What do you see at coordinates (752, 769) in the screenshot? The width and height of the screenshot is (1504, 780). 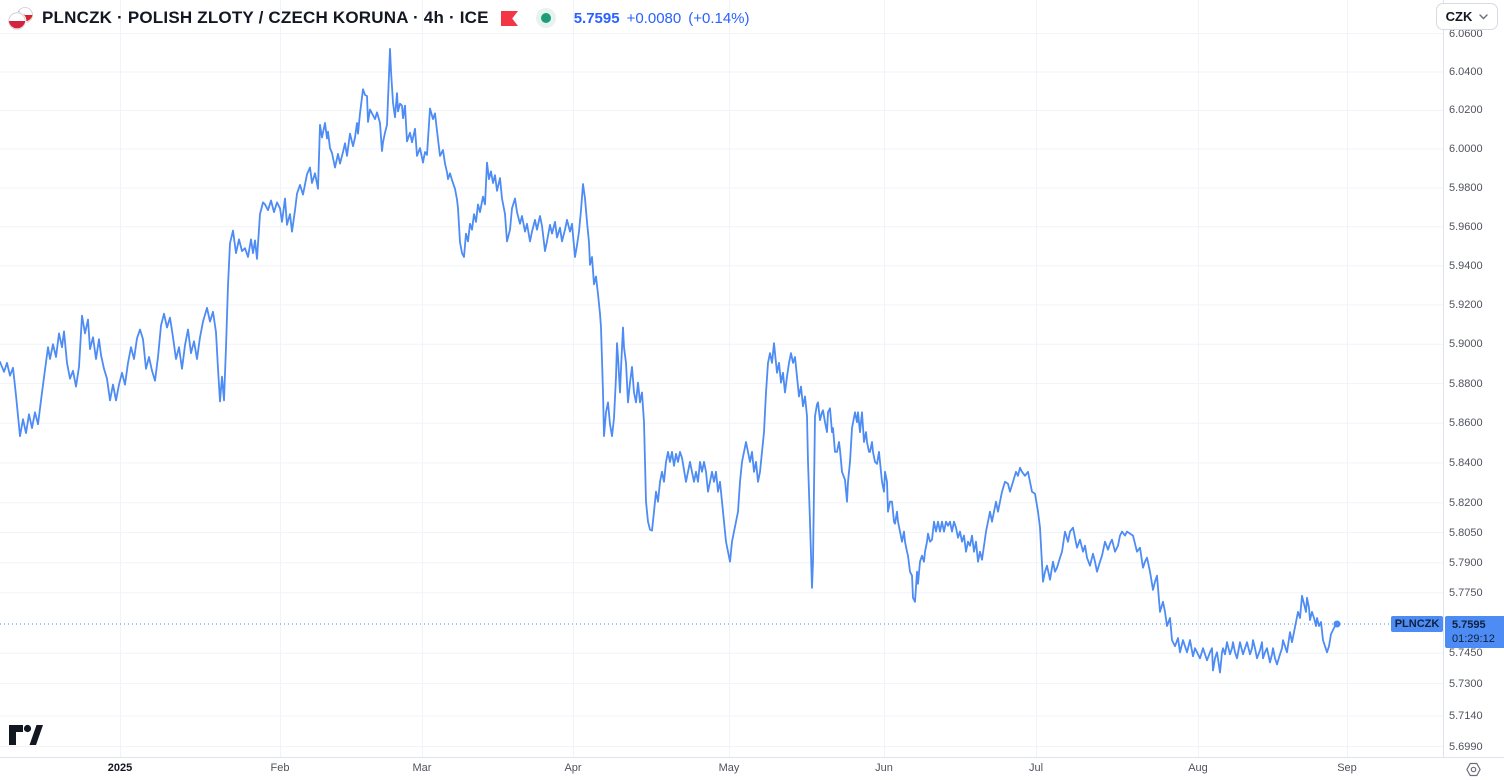 I see `time-axis: 2025 Feb Mar Apr May Jun Jul Aug Sep` at bounding box center [752, 769].